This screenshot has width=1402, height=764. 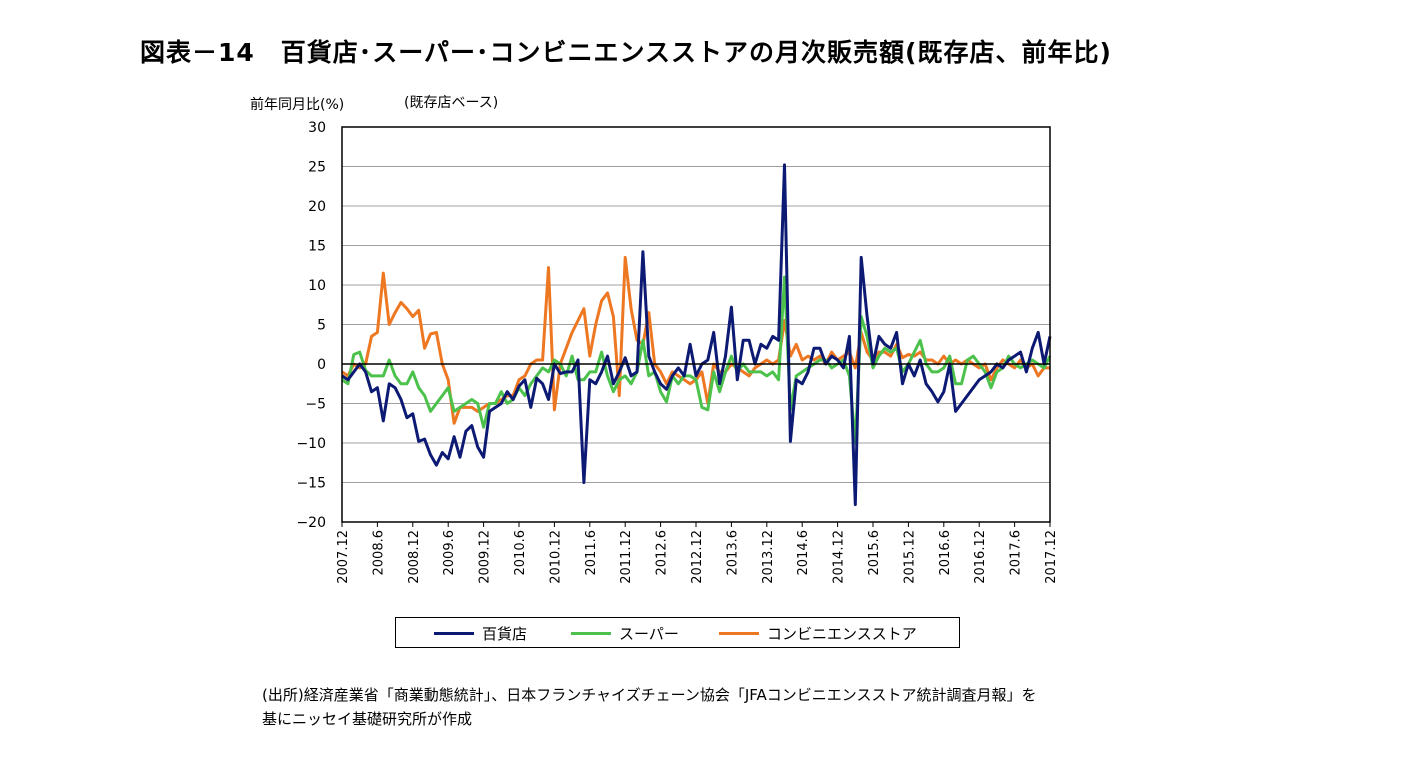 I want to click on x-tick-label: 2014.12, so click(x=839, y=557).